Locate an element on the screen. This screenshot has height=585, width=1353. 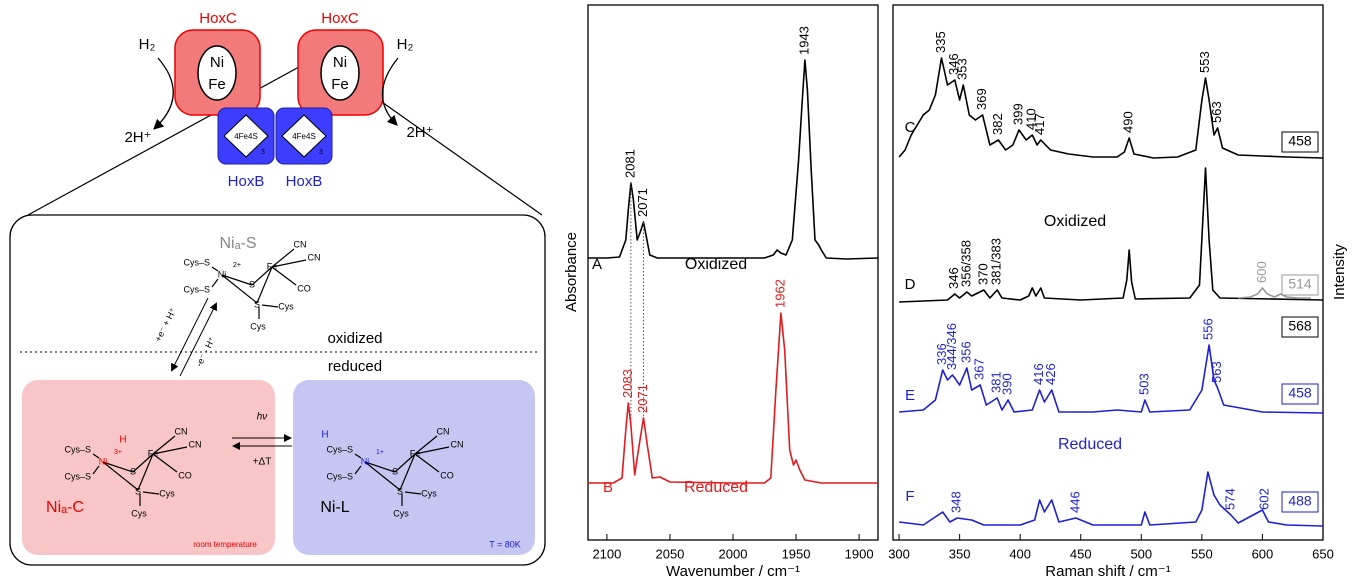
annotation: Oxidized is located at coordinates (1075, 221).